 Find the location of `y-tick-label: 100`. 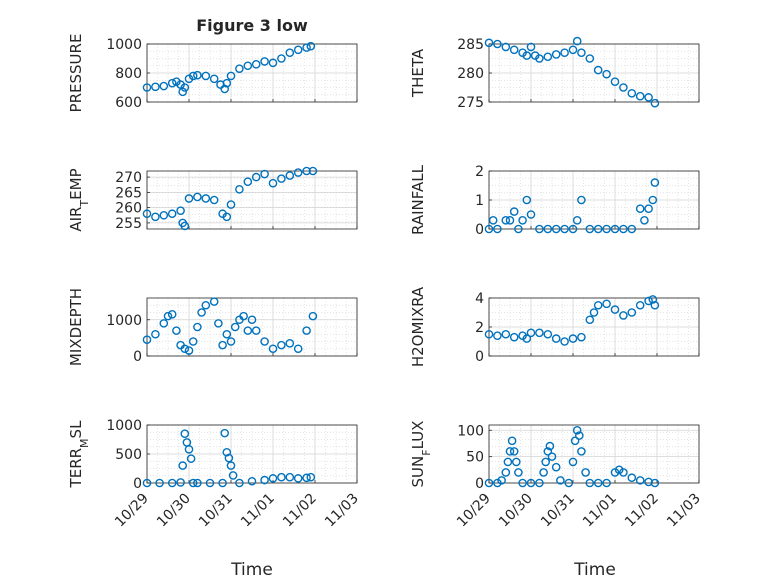

y-tick-label: 100 is located at coordinates (470, 431).